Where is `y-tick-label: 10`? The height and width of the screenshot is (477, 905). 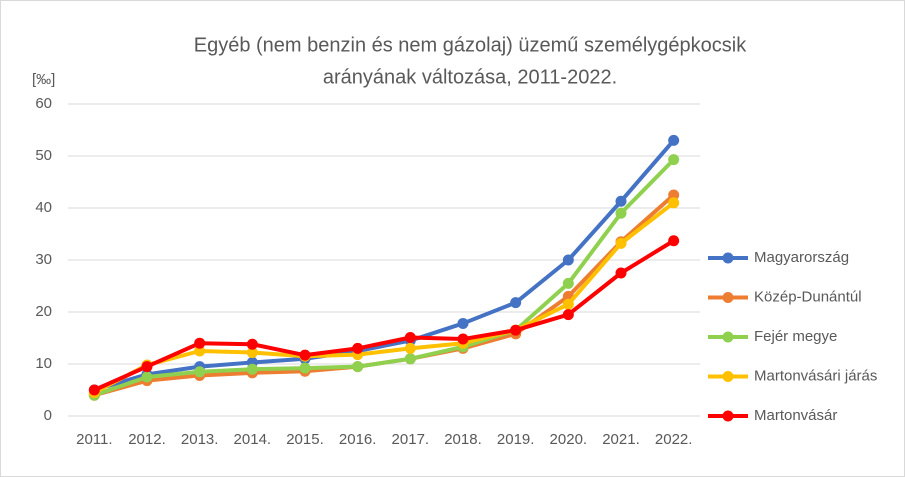
y-tick-label: 10 is located at coordinates (43, 363).